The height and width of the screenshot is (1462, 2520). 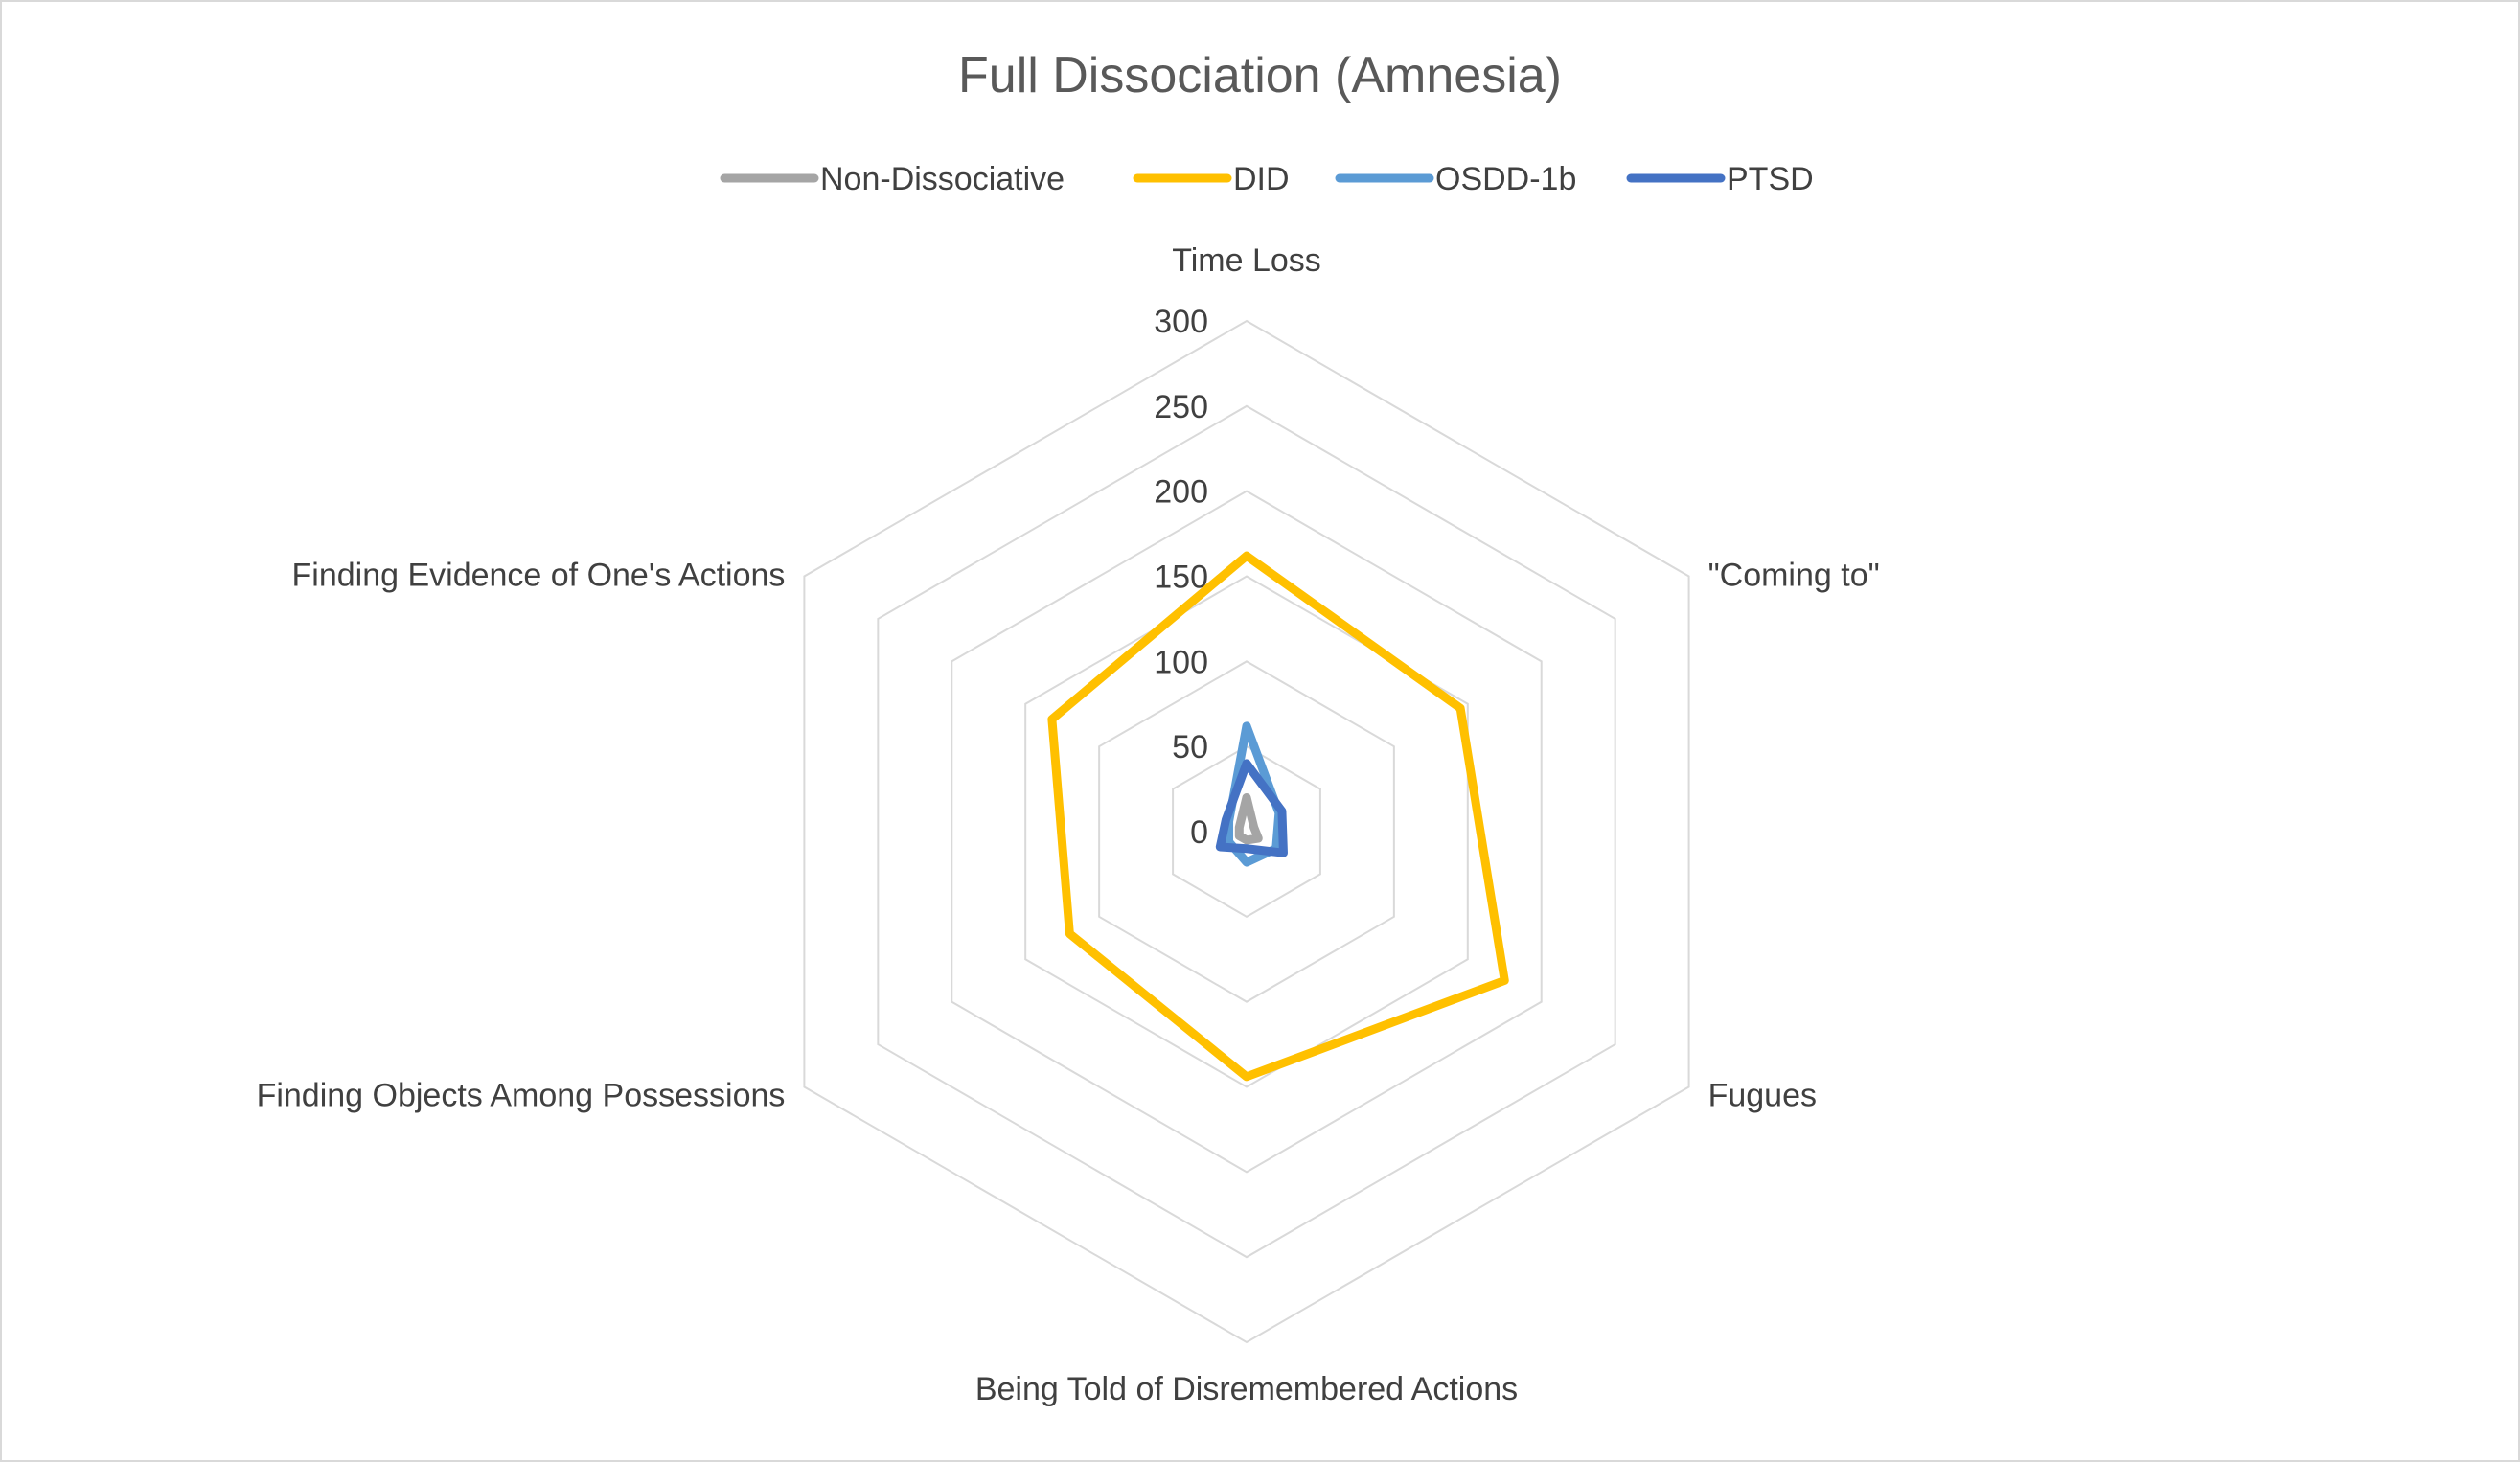 What do you see at coordinates (1247, 260) in the screenshot?
I see `category-label: Time Loss` at bounding box center [1247, 260].